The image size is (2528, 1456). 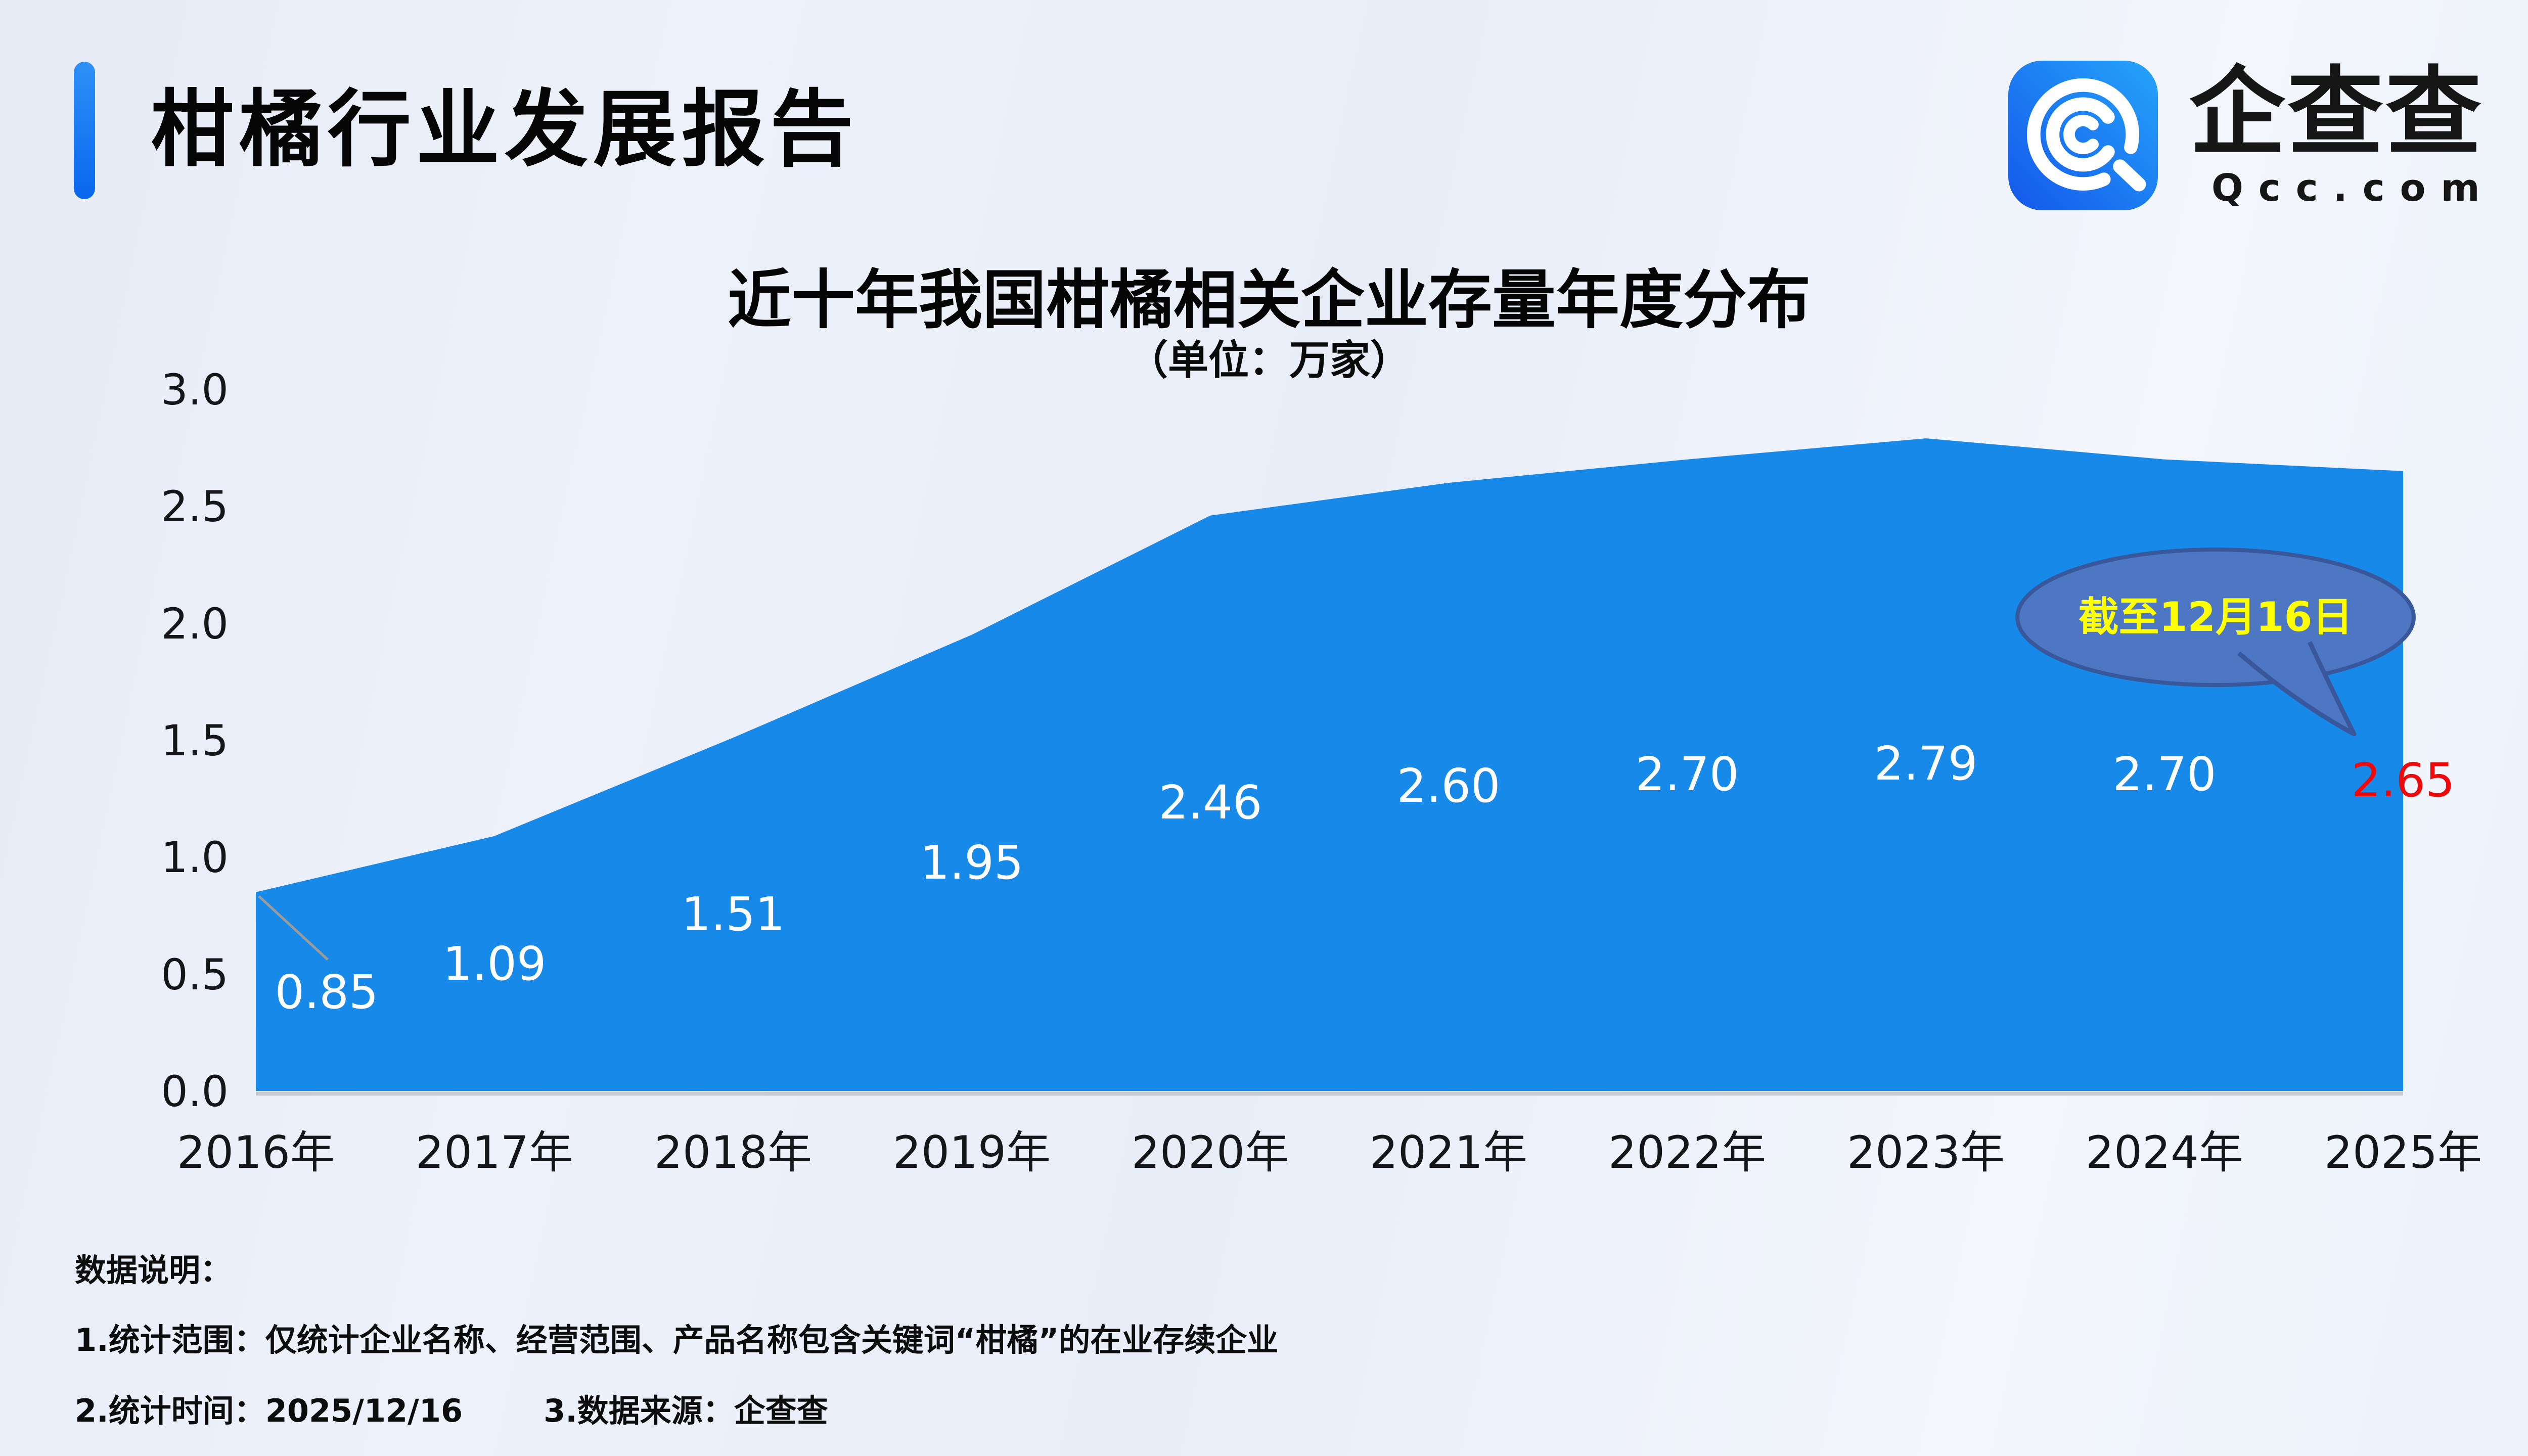 What do you see at coordinates (1270, 300) in the screenshot?
I see `chart-title: 近十年我国柑橘相关企业存量年度分布` at bounding box center [1270, 300].